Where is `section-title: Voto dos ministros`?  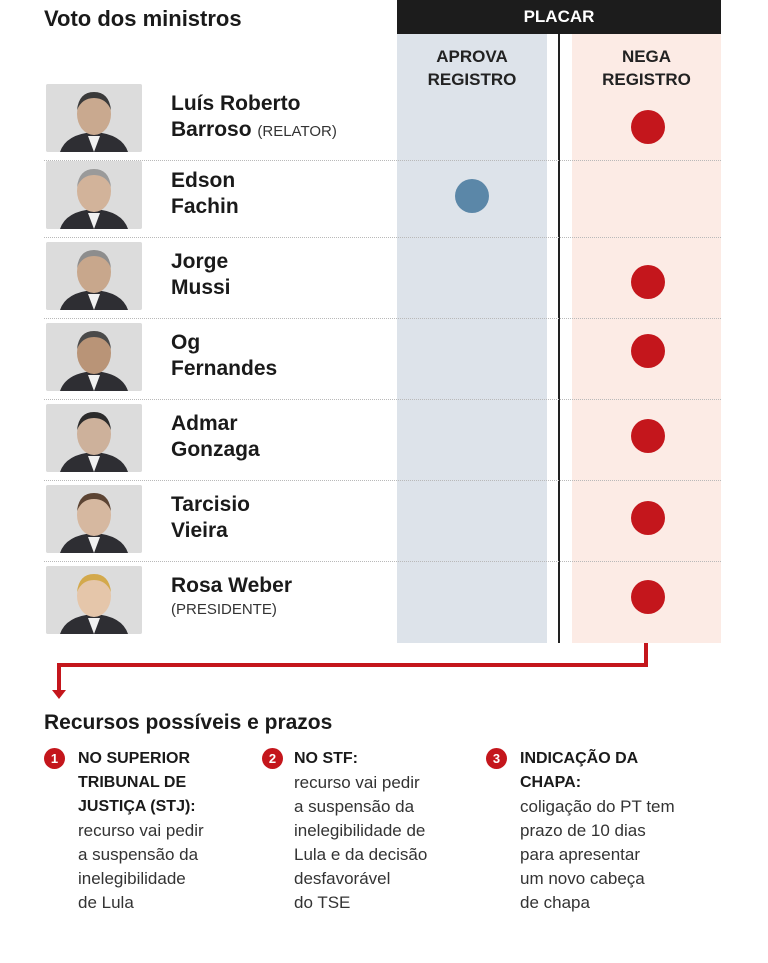
section-title: Voto dos ministros is located at coordinates (143, 18).